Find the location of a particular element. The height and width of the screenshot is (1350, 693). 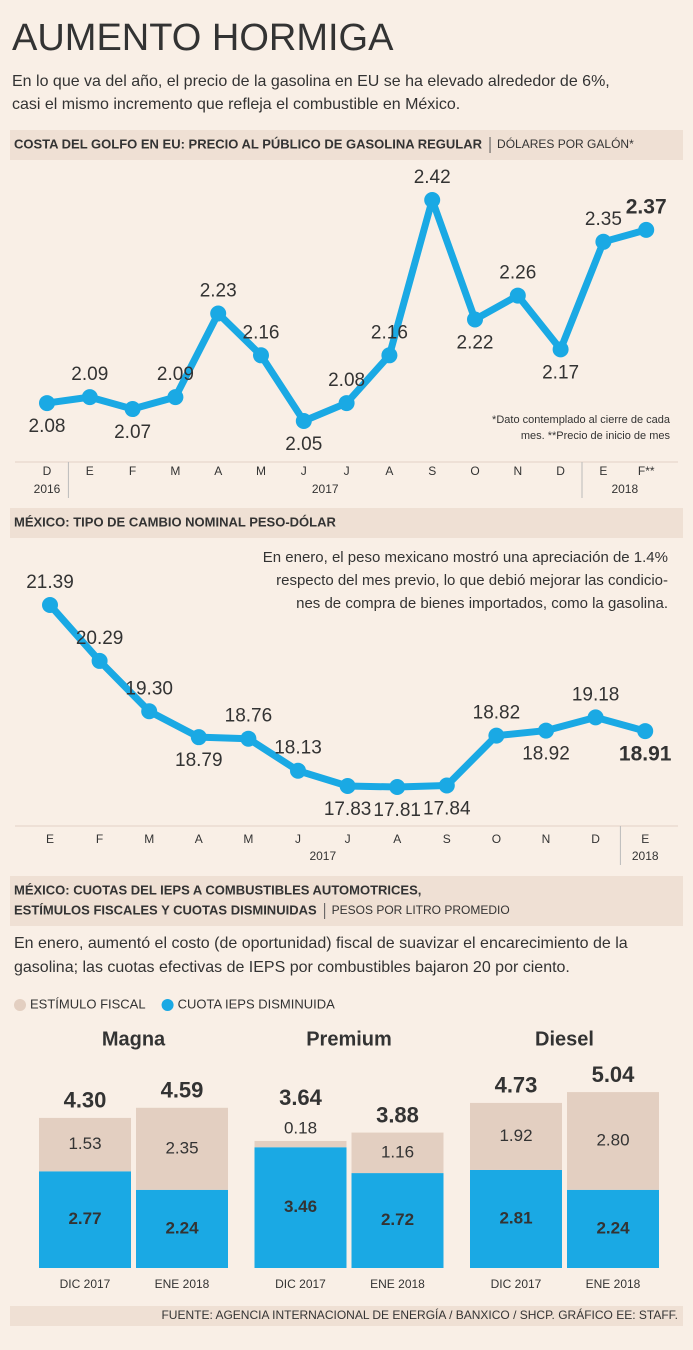

value-label: 2.42 is located at coordinates (432, 177).